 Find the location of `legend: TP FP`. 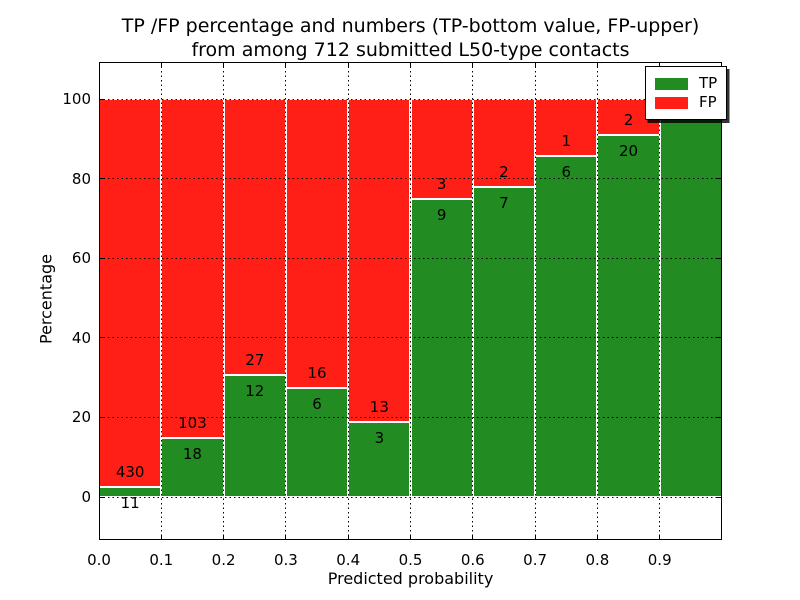

legend: TP FP is located at coordinates (686, 93).